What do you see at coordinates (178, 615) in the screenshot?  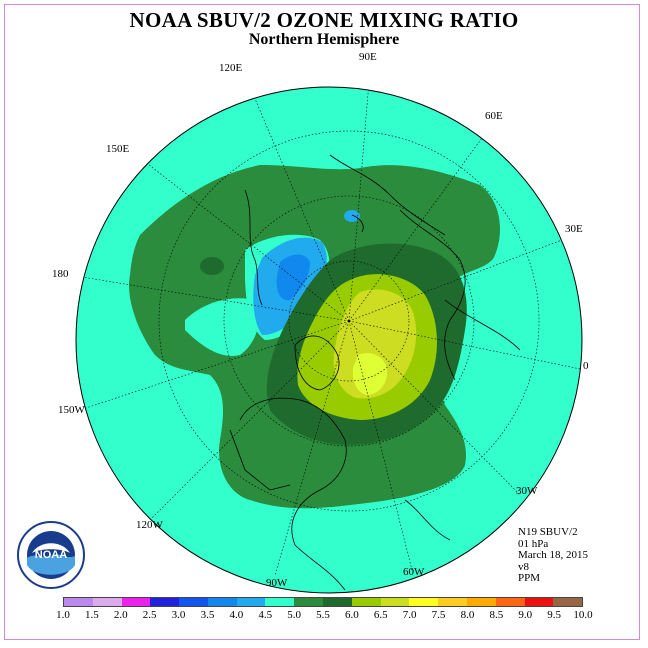 I see `legend-tick-label: 3.0` at bounding box center [178, 615].